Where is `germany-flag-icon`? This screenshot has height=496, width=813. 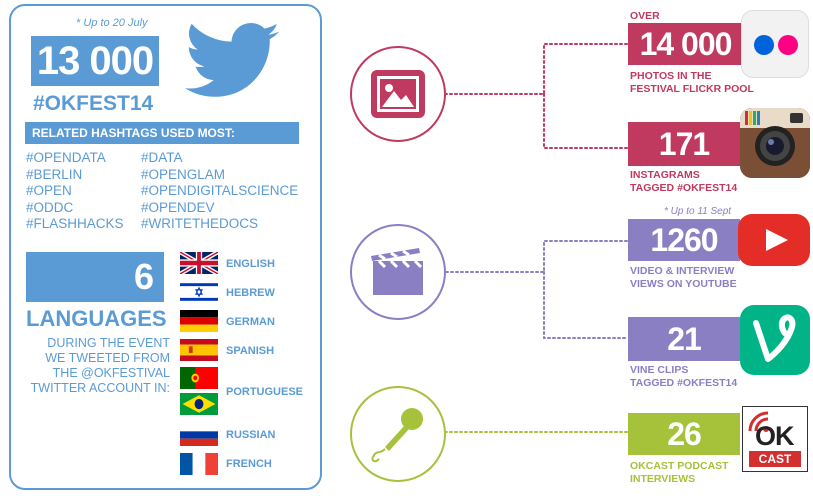
germany-flag-icon is located at coordinates (199, 321).